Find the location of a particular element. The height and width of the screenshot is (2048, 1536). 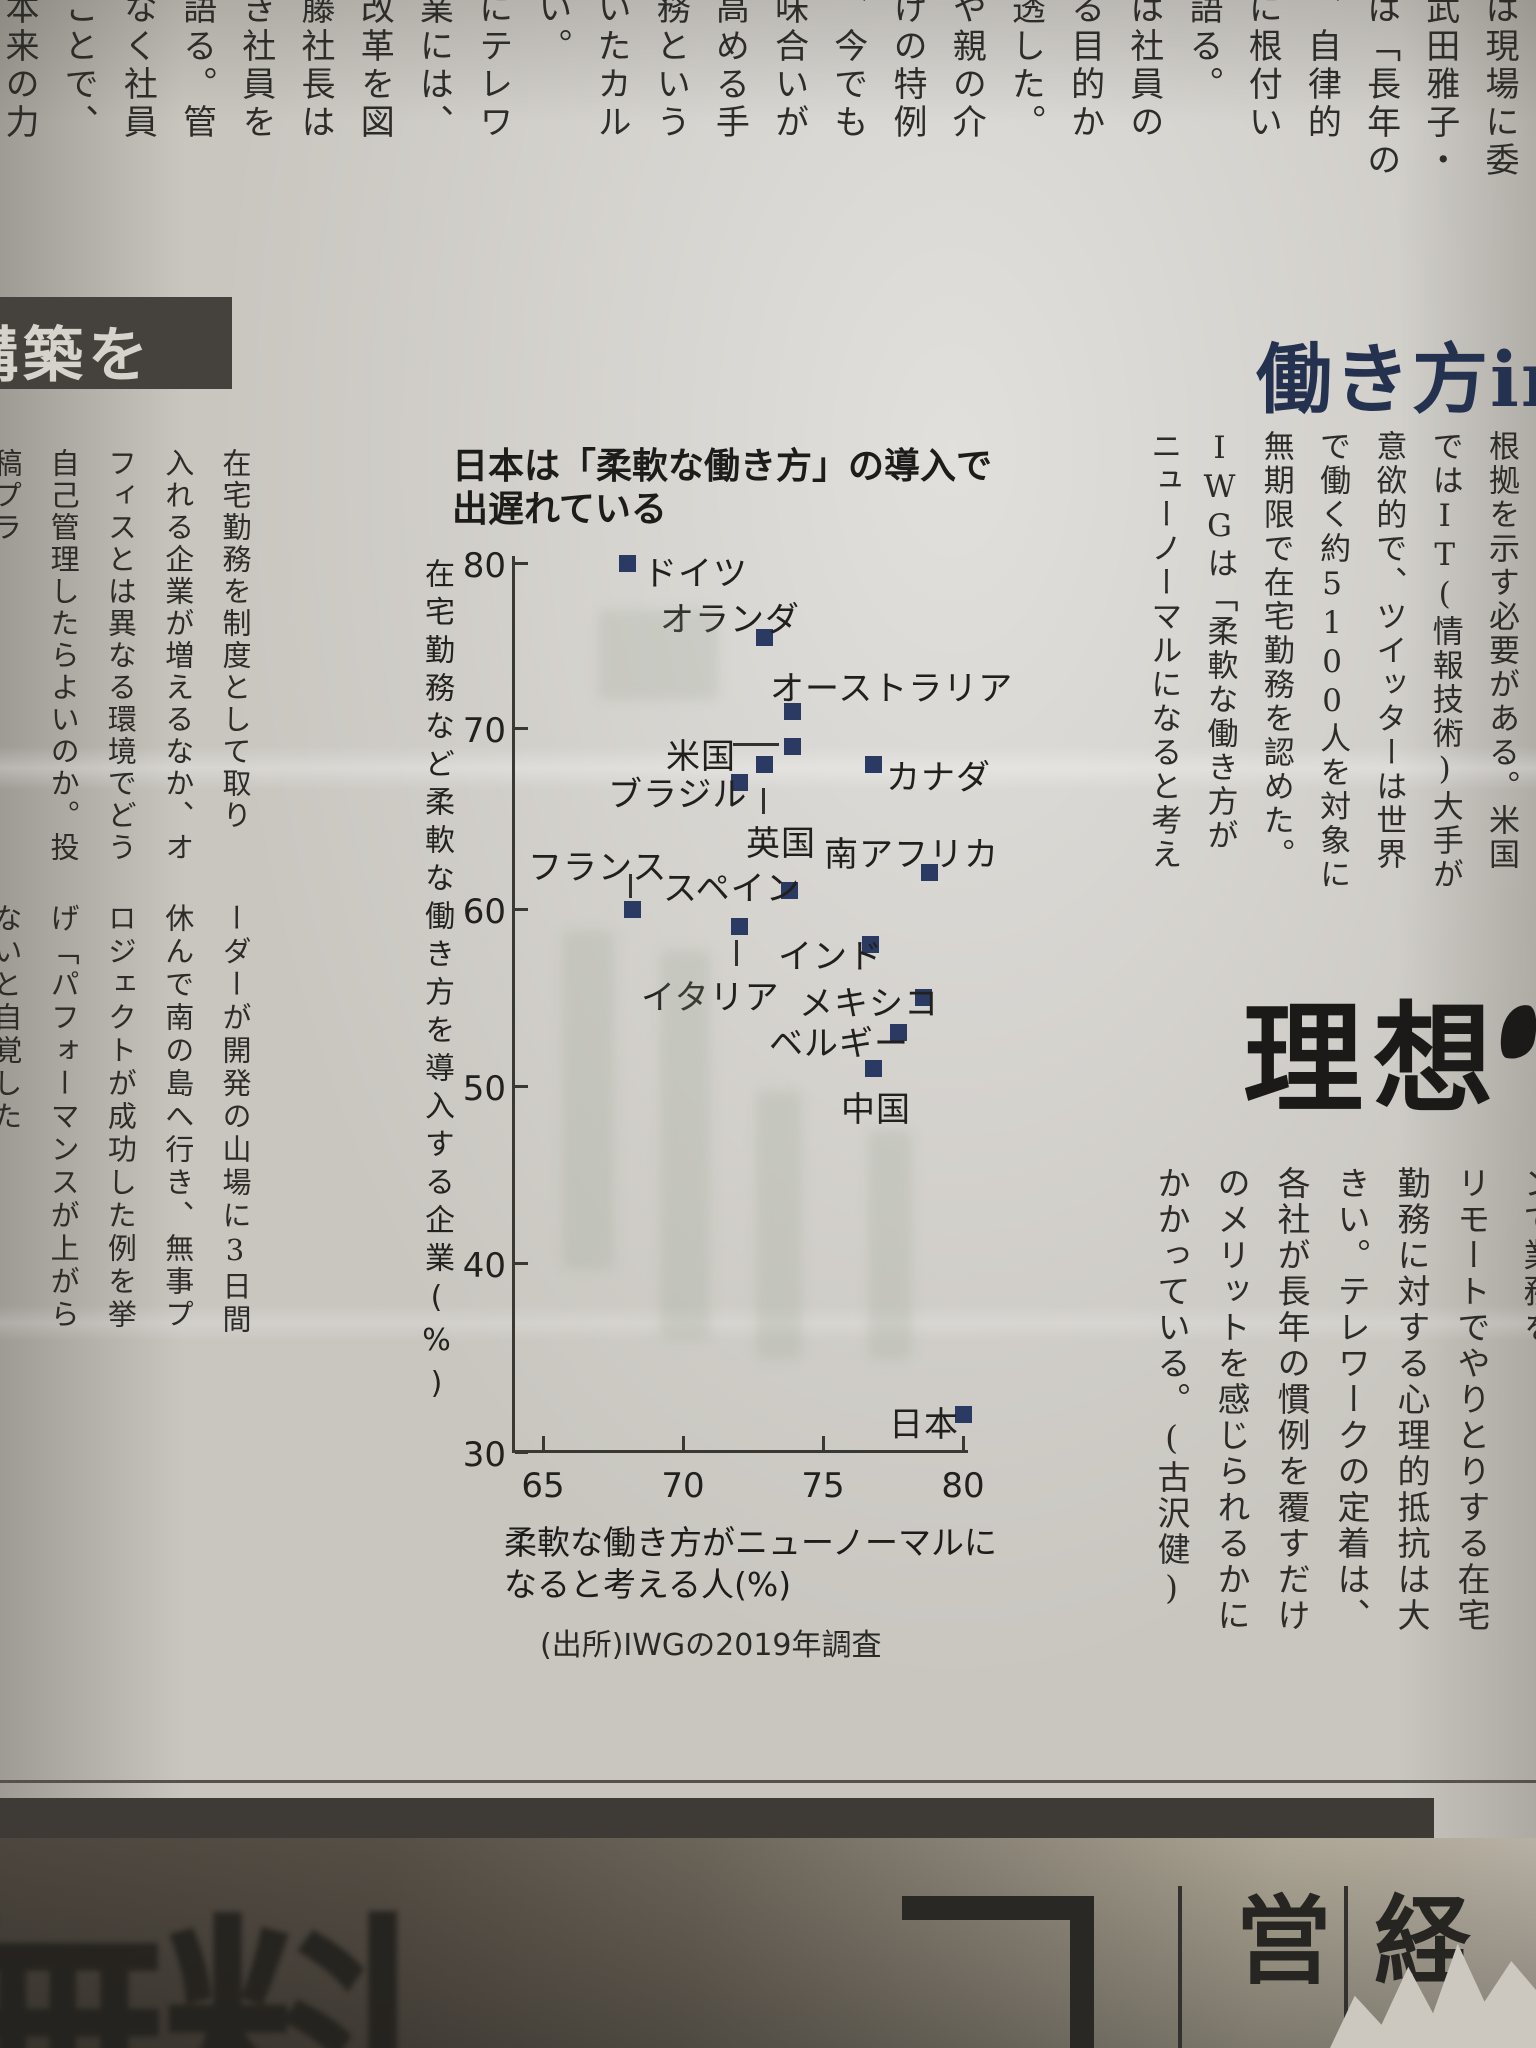

point-spain is located at coordinates (789, 891).